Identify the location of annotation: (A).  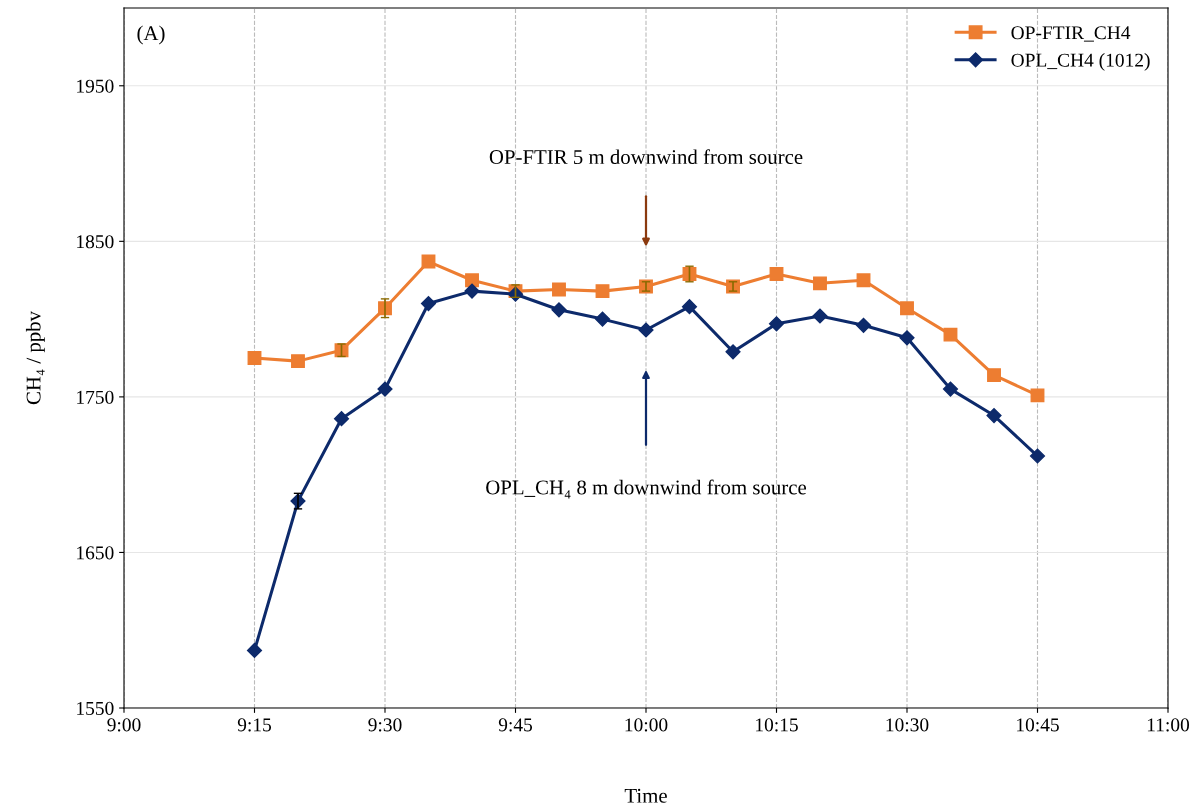
(151, 35).